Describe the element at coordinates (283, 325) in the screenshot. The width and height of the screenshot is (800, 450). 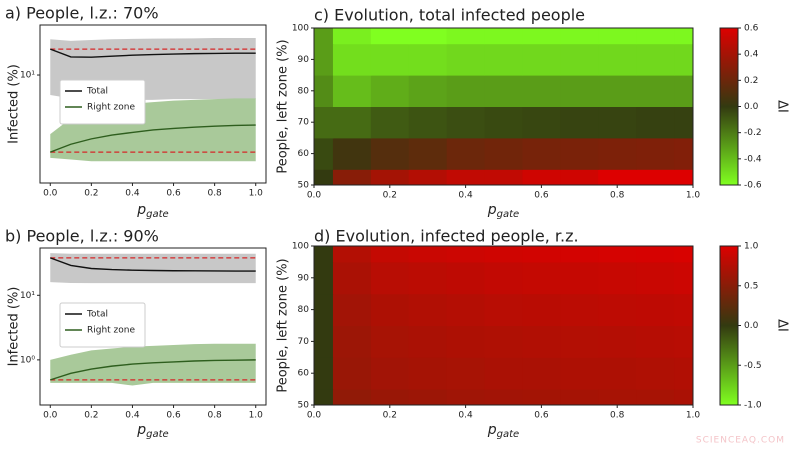
I see `y-axis-label: People, left zone (%)` at that location.